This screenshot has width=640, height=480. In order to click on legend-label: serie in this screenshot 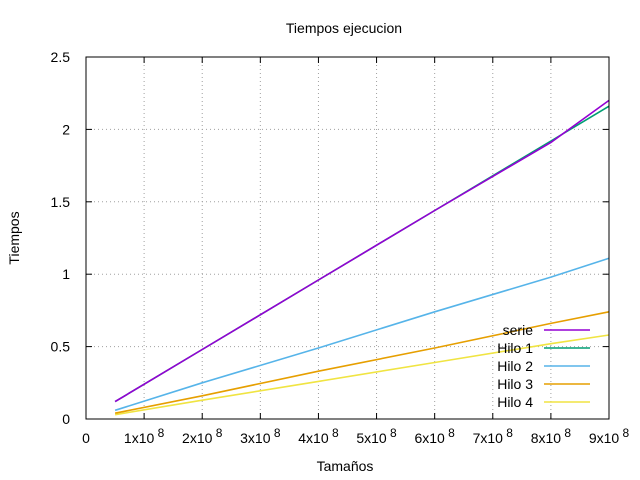, I will do `click(518, 330)`.